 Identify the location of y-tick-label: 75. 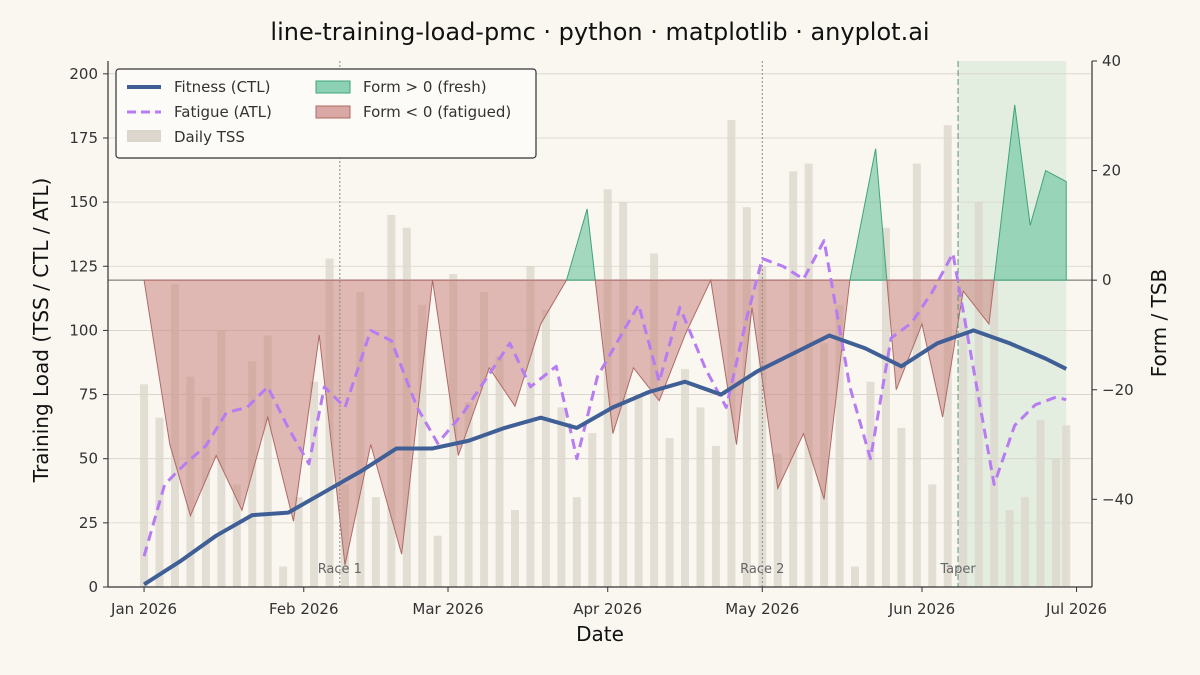
(88, 395).